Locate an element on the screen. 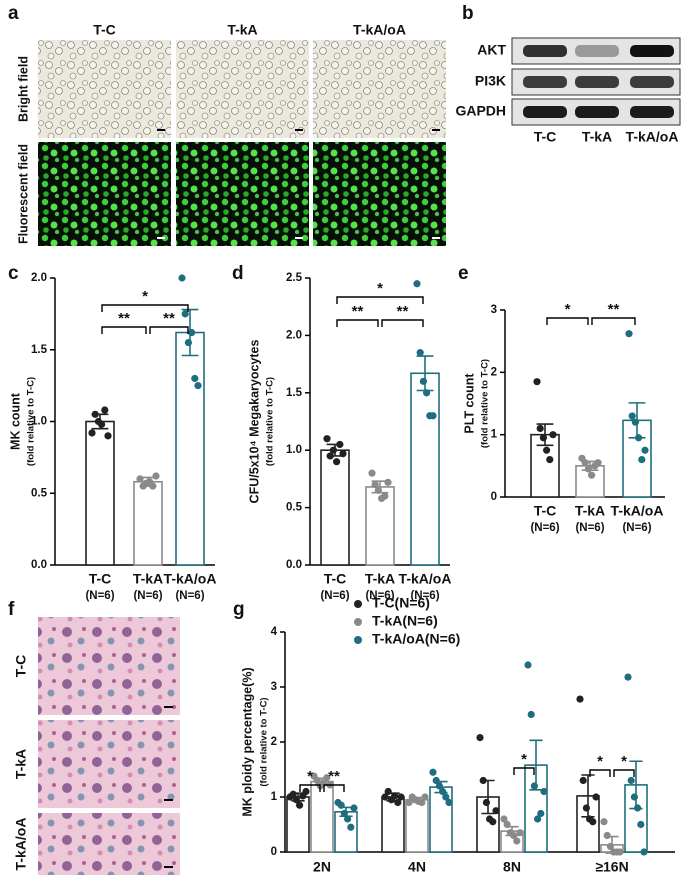 The image size is (685, 878). group-label: T-kA is located at coordinates (597, 137).